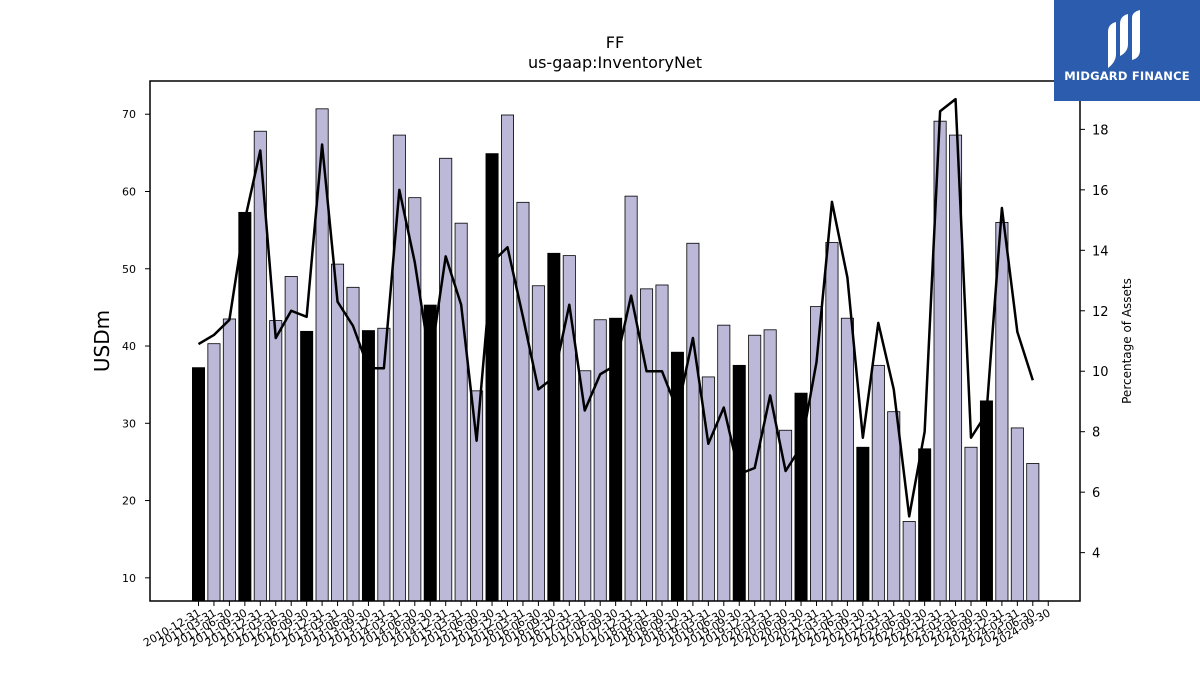  I want to click on brand-logo: MIDGARD FINANCE, so click(1127, 50).